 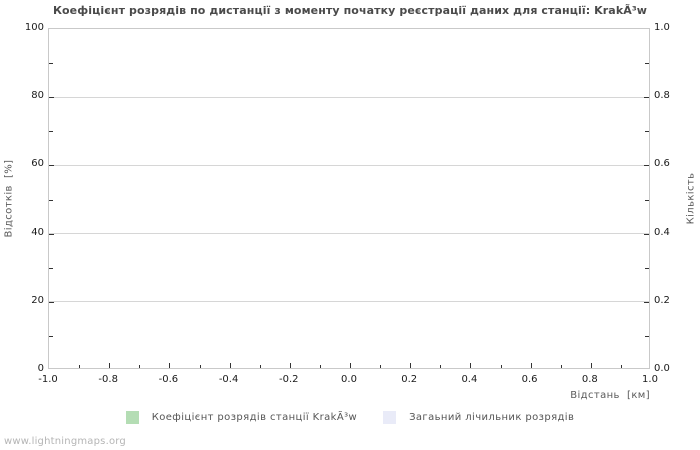 I want to click on x-tick-label: -0.2, so click(x=289, y=379).